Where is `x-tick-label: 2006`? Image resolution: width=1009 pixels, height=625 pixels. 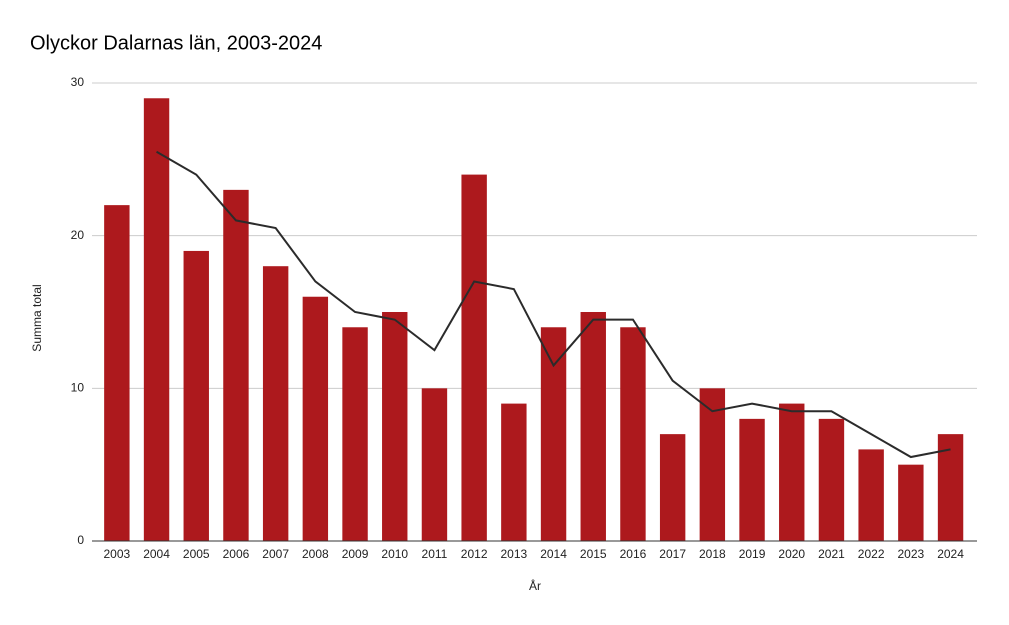 x-tick-label: 2006 is located at coordinates (236, 554).